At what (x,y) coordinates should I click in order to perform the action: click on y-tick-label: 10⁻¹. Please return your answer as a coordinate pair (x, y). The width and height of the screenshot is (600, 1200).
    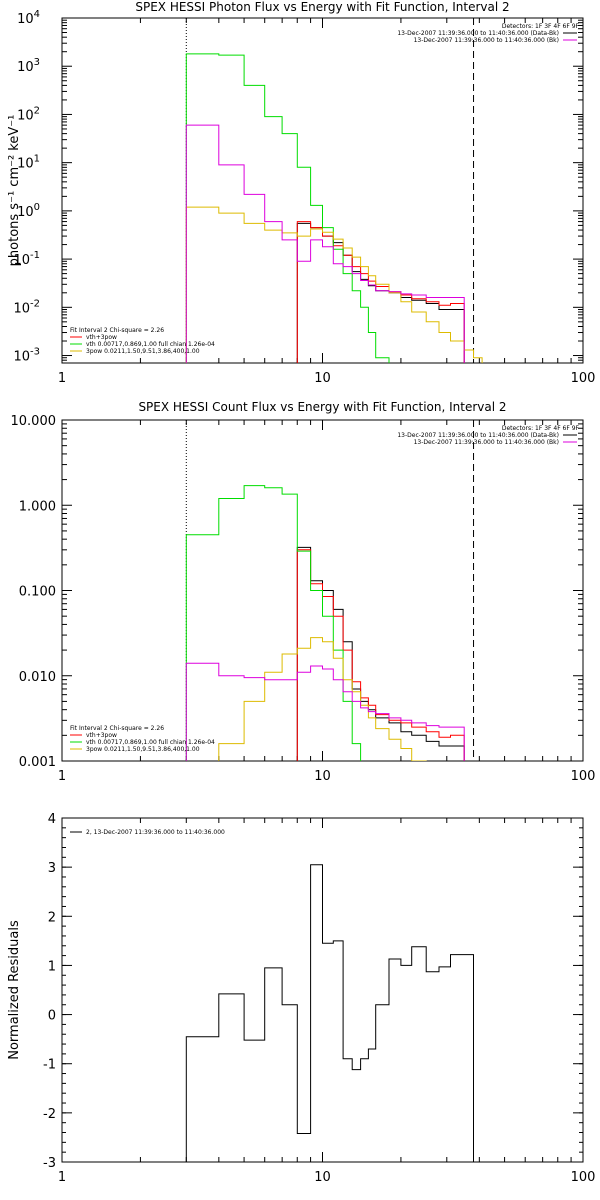
    Looking at the image, I should click on (26, 259).